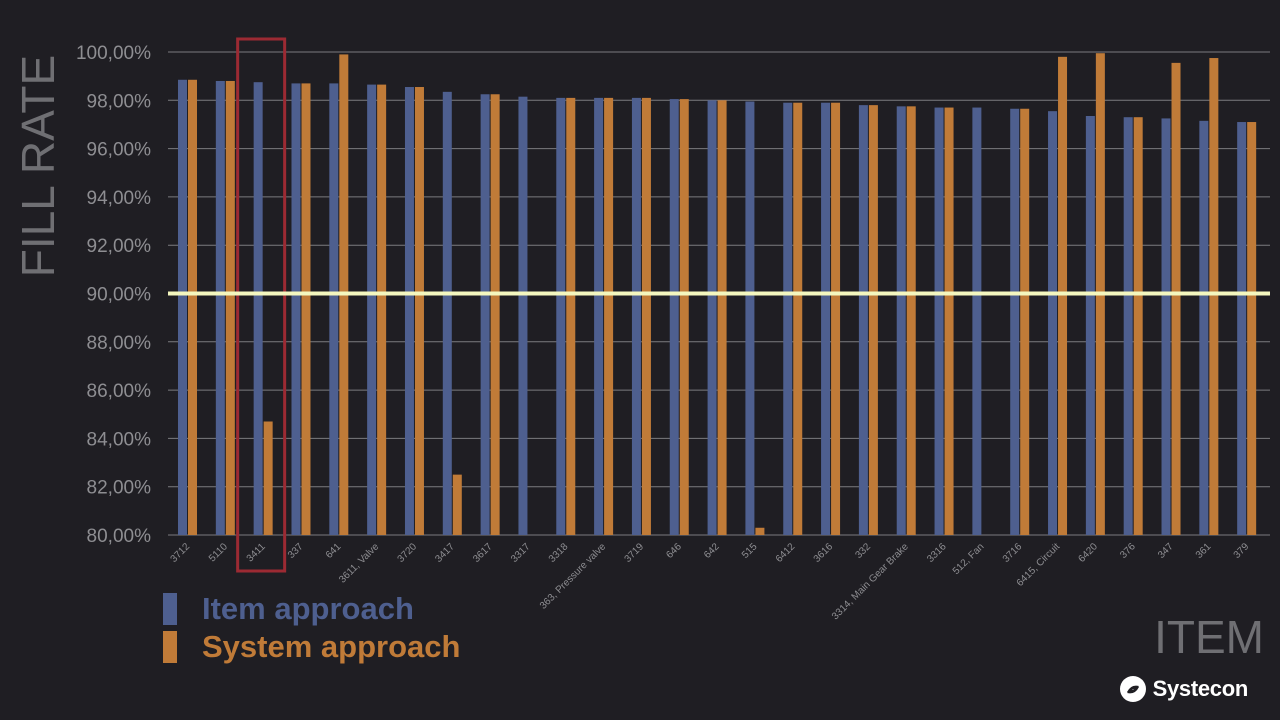 This screenshot has width=1280, height=720. What do you see at coordinates (483, 553) in the screenshot?
I see `x-tick-label: 3617` at bounding box center [483, 553].